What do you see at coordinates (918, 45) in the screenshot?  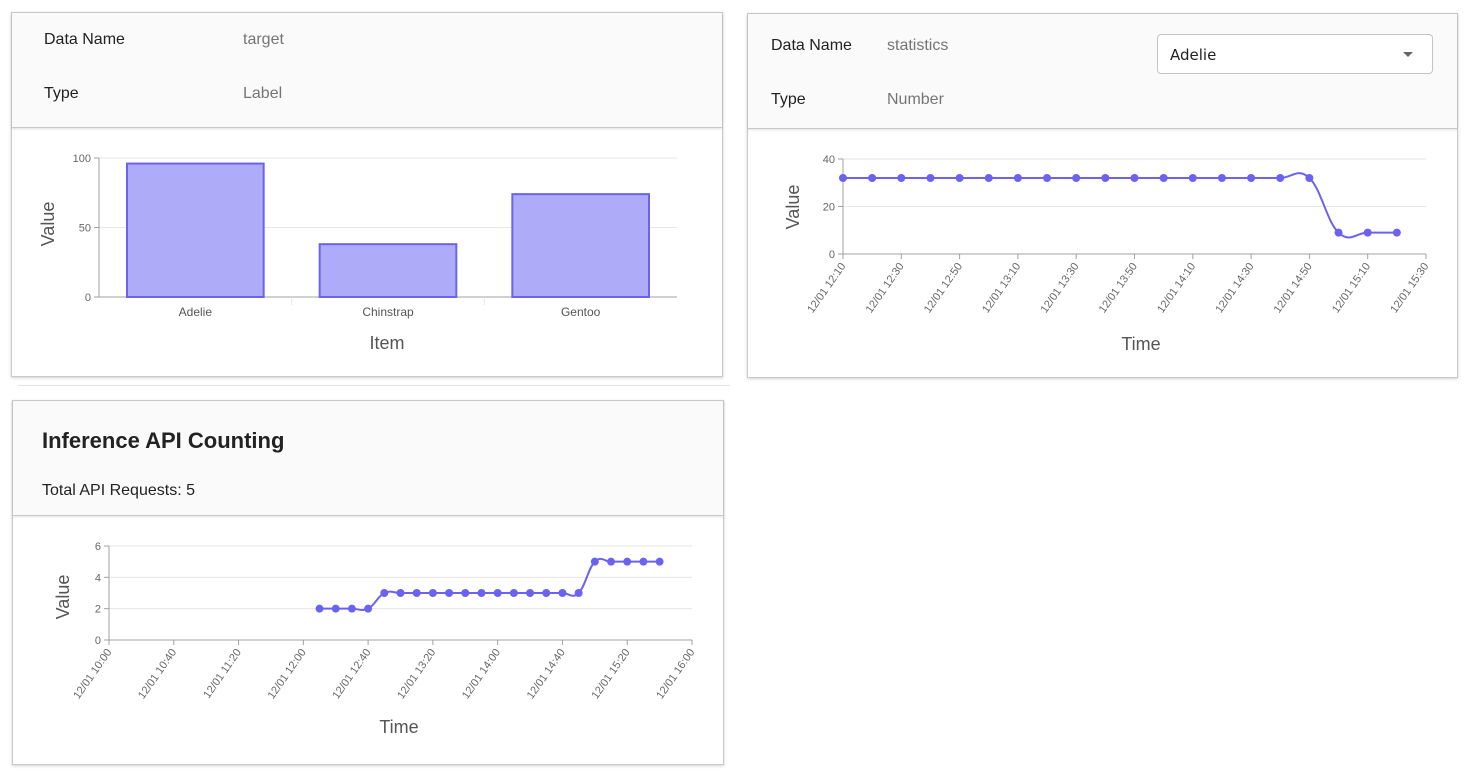 I see `data-name-value: statistics` at bounding box center [918, 45].